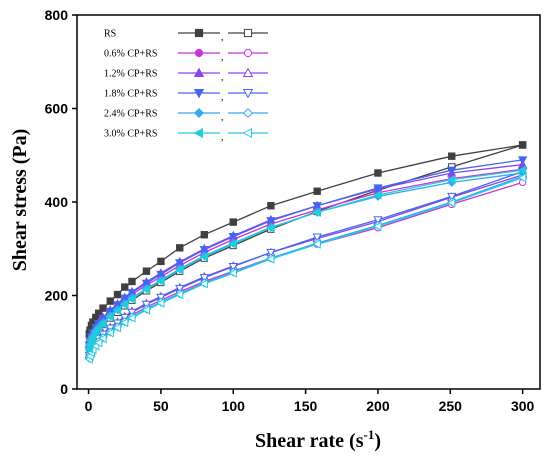  I want to click on x-tick-label: 150, so click(306, 406).